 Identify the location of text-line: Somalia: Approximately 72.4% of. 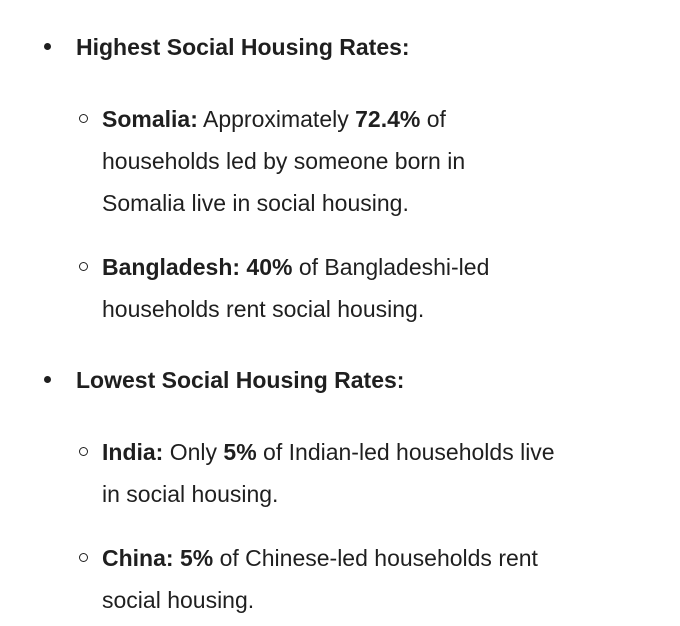
(391, 119).